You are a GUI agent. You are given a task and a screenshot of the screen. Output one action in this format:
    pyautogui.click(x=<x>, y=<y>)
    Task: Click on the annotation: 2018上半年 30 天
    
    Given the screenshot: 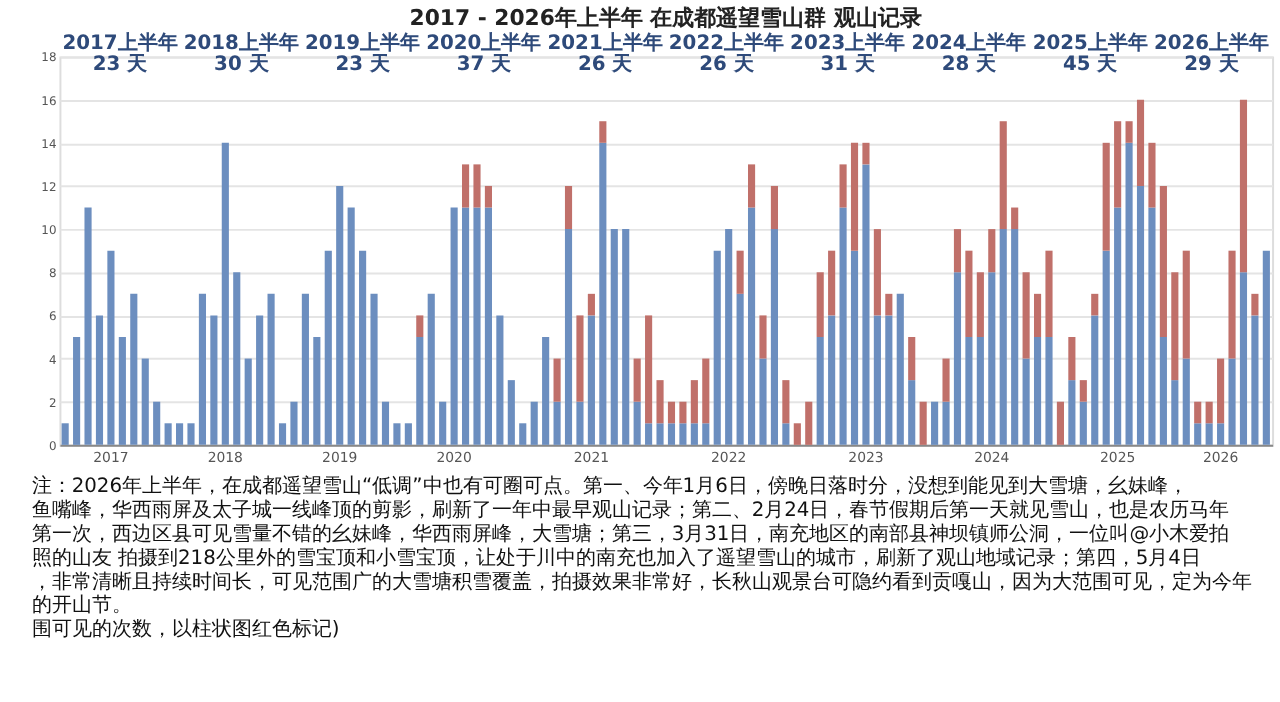 What is the action you would take?
    pyautogui.click(x=241, y=53)
    